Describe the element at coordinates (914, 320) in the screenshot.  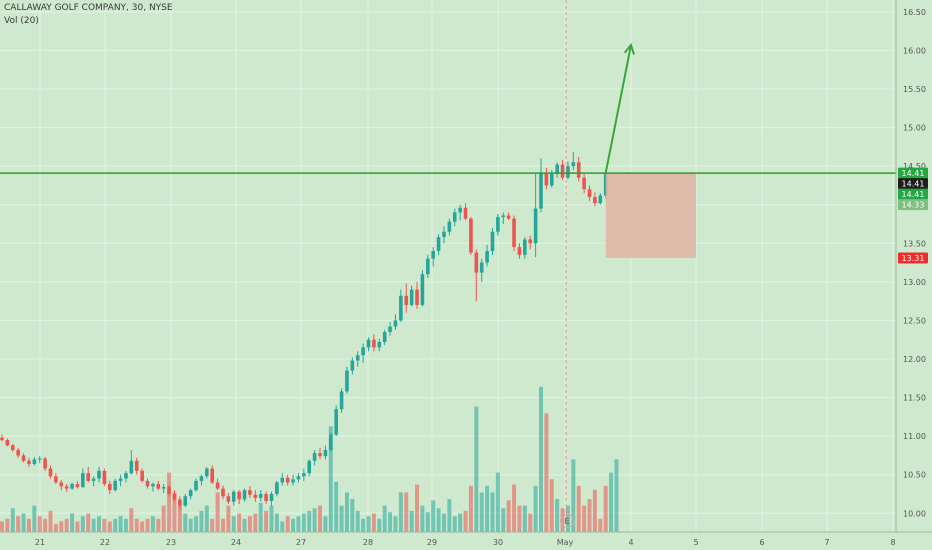
I see `y-tick-label: 12.50` at that location.